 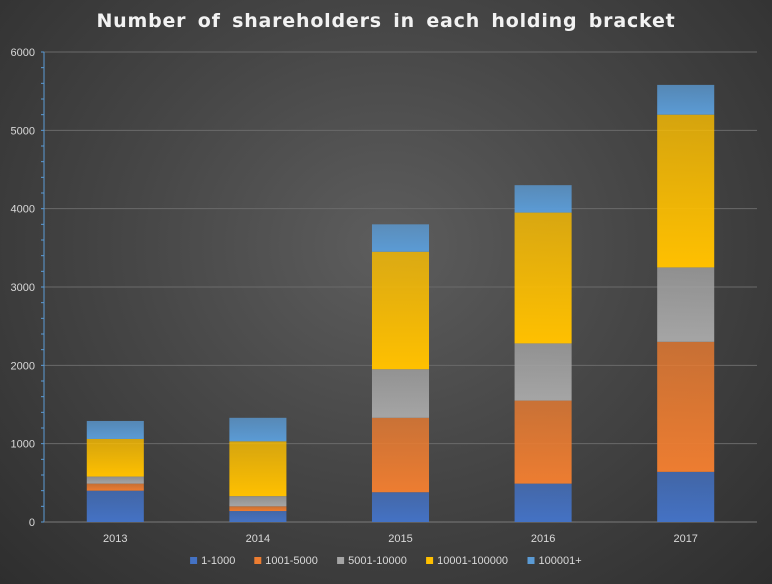 I want to click on x-tick-label-2014: 2014, so click(x=258, y=539).